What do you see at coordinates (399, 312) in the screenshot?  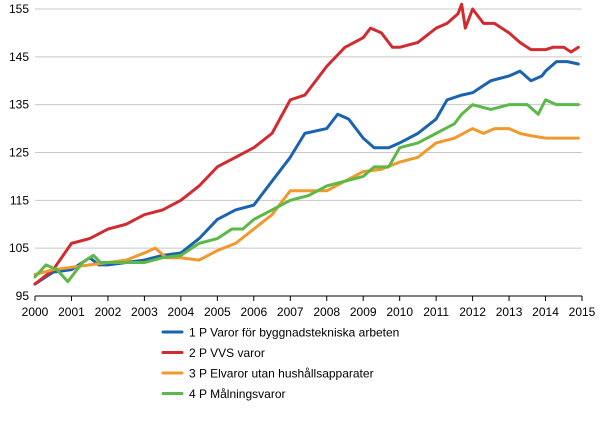 I see `x-tick-label: 2010` at bounding box center [399, 312].